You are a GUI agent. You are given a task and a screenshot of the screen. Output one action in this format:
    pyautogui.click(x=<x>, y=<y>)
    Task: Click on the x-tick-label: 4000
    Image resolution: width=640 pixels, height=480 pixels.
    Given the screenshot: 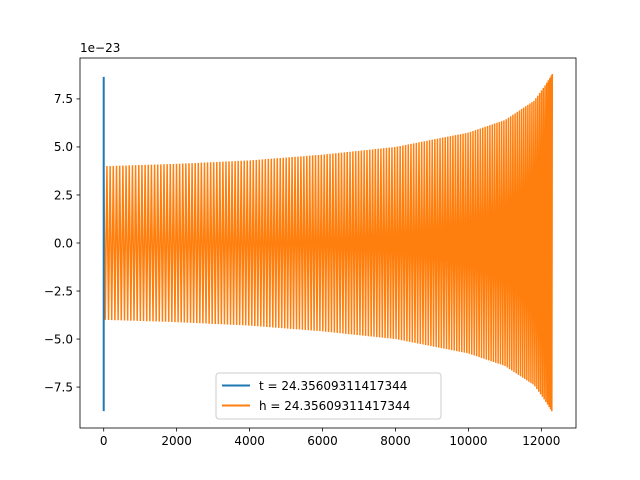 What is the action you would take?
    pyautogui.click(x=249, y=441)
    